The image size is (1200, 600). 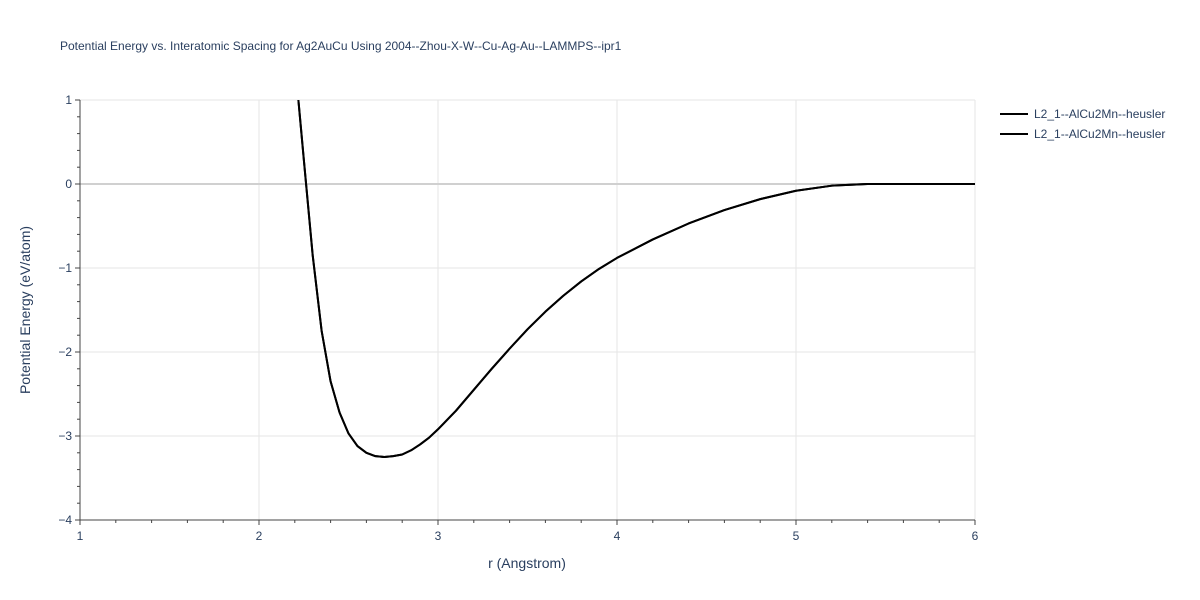 I want to click on y-axis-ticks: −4 −3 −2 −1 0 1, so click(x=69, y=310).